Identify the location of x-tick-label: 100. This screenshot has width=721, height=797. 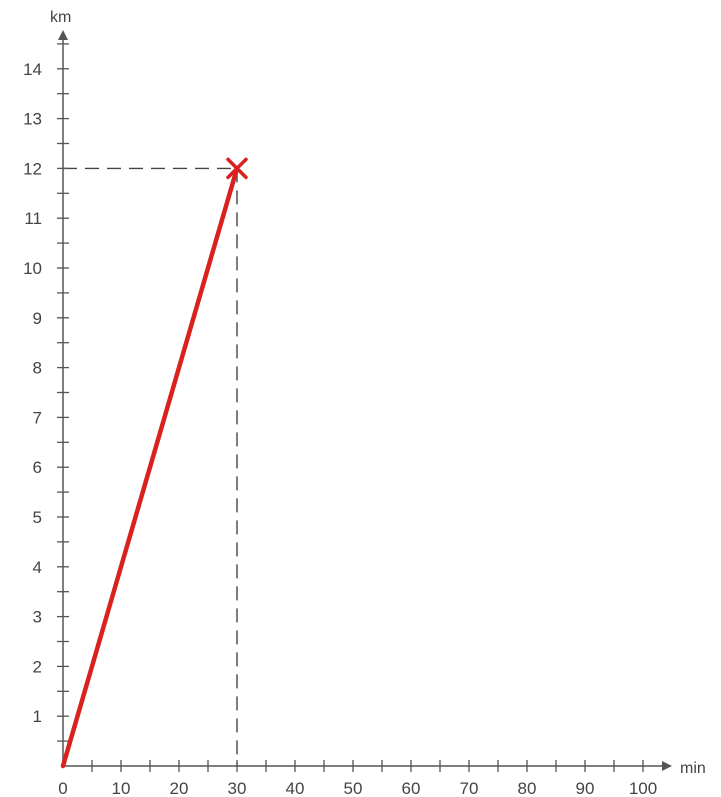
(643, 788).